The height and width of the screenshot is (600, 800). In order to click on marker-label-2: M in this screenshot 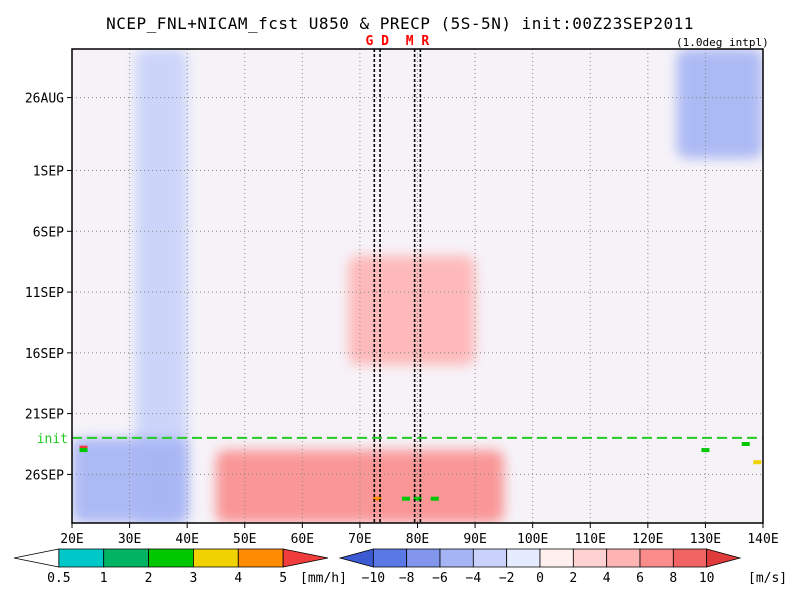, I will do `click(410, 41)`.